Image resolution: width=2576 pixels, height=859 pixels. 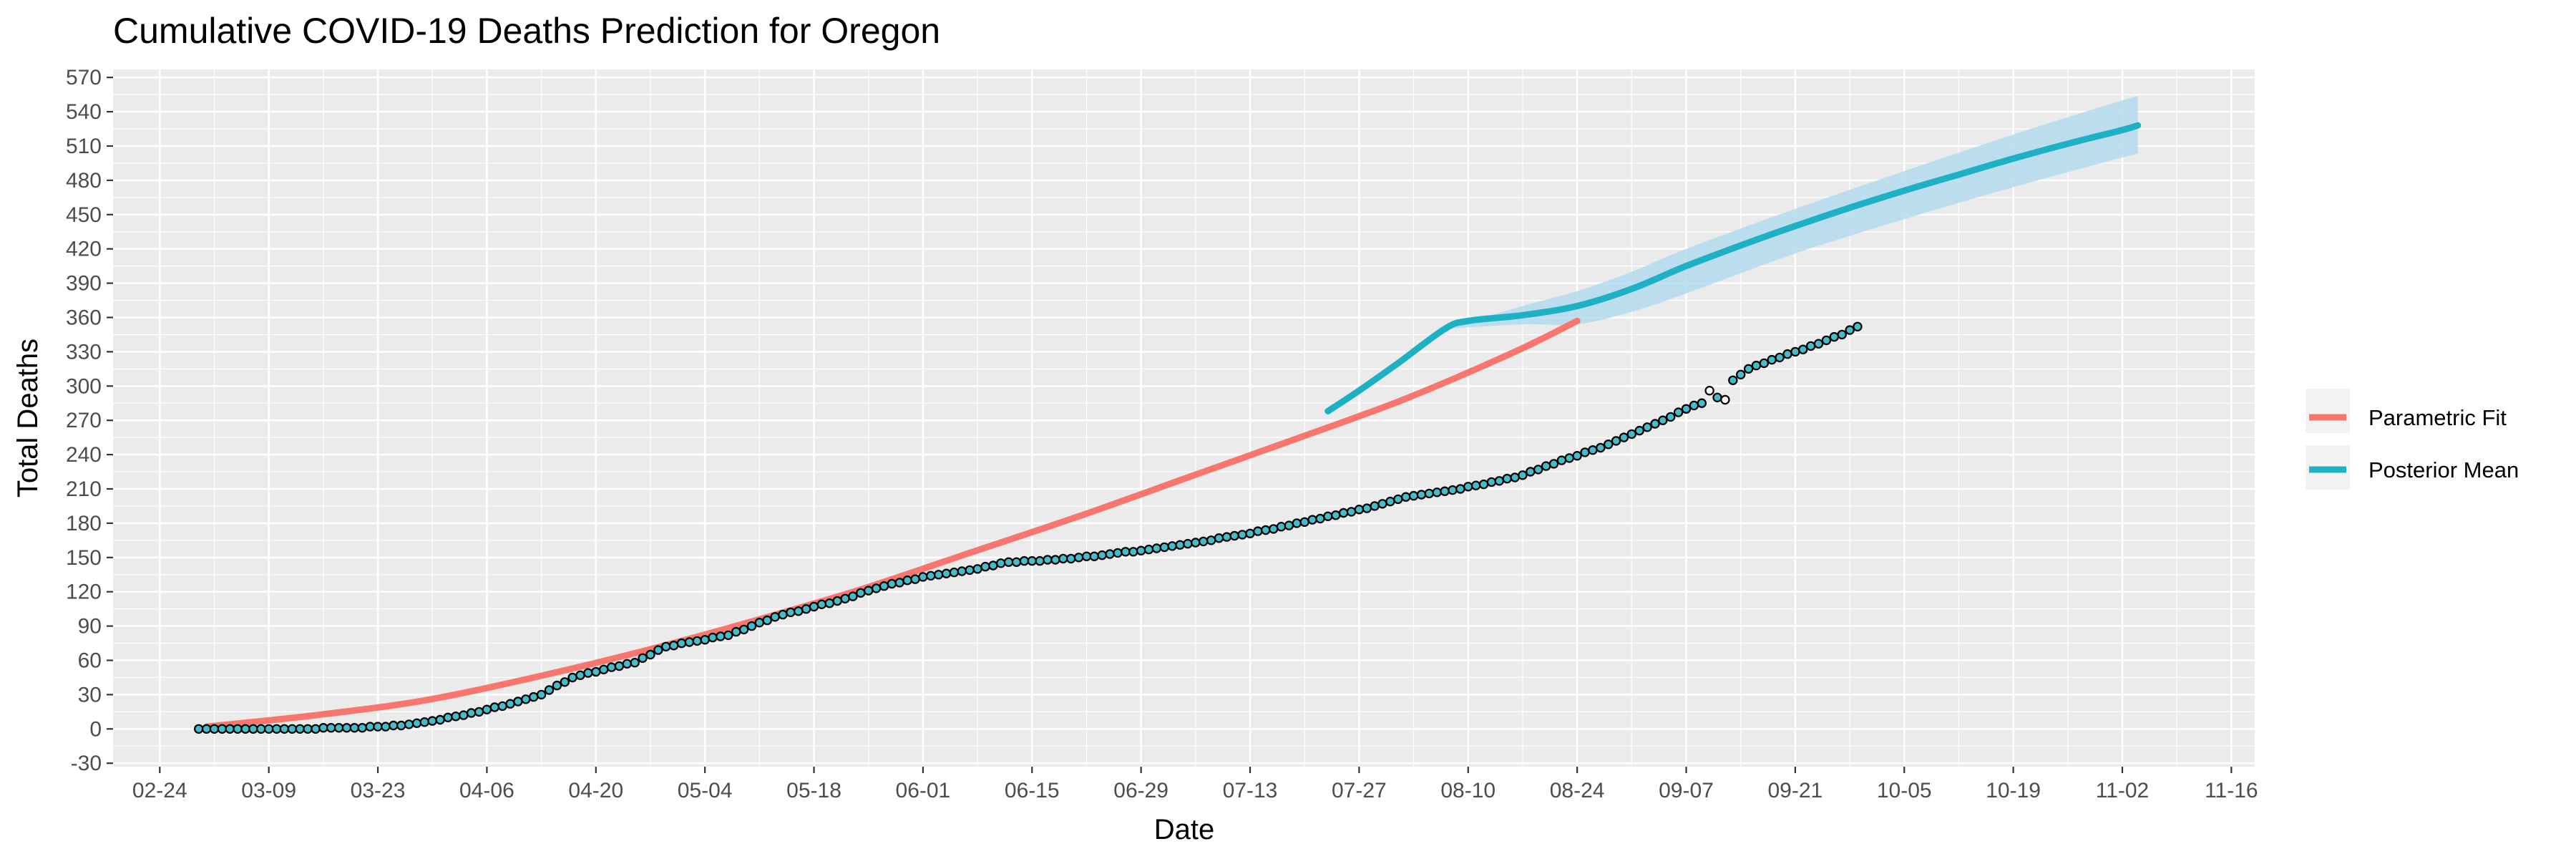 What do you see at coordinates (84, 284) in the screenshot?
I see `y-tick-label: 390` at bounding box center [84, 284].